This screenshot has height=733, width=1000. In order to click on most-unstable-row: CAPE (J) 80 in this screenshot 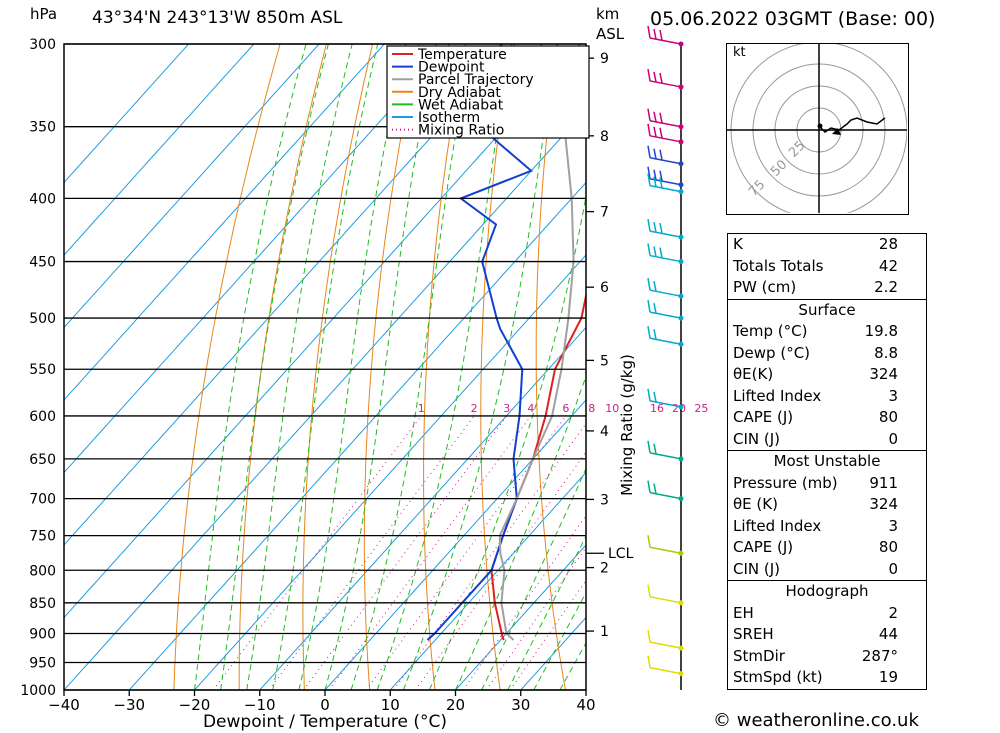, I will do `click(827, 548)`.